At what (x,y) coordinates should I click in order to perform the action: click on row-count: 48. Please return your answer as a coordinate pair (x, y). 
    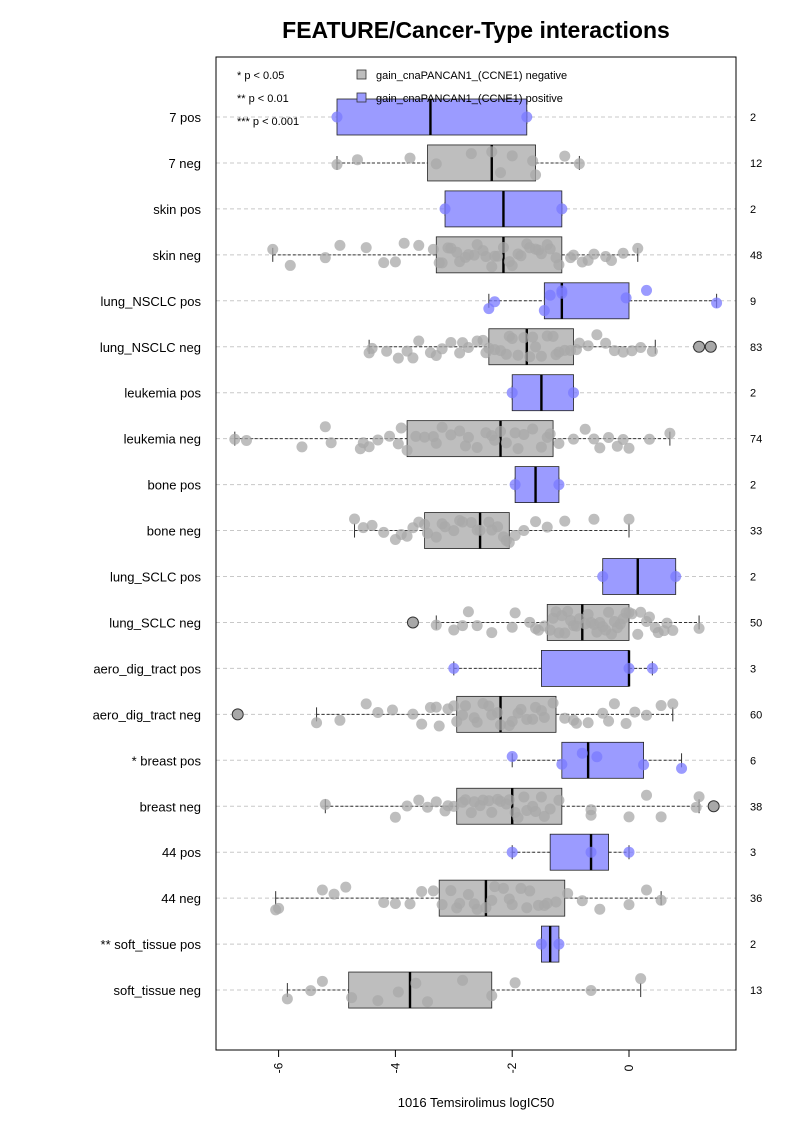
    Looking at the image, I should click on (756, 256).